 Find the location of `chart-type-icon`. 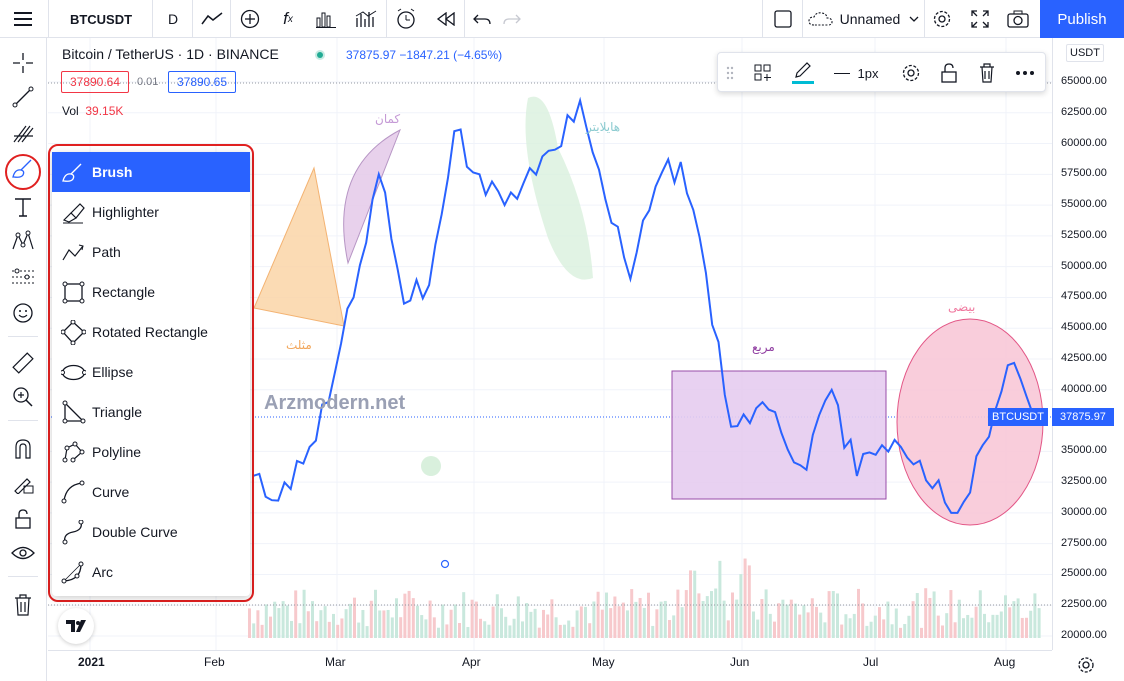

chart-type-icon is located at coordinates (212, 19).